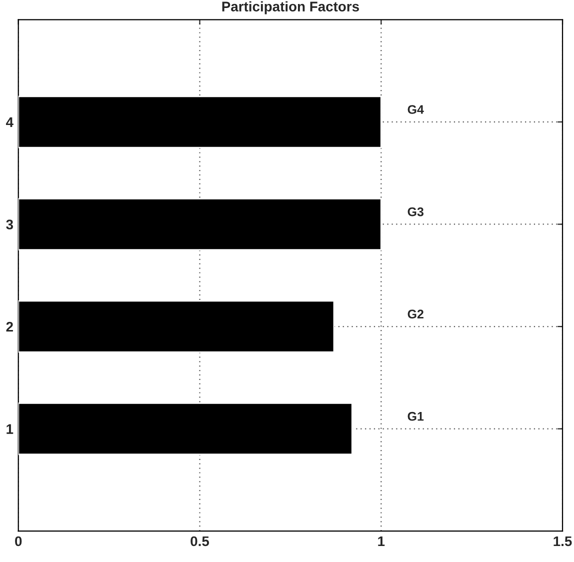 The width and height of the screenshot is (574, 562). Describe the element at coordinates (416, 416) in the screenshot. I see `annotation: G1` at that location.